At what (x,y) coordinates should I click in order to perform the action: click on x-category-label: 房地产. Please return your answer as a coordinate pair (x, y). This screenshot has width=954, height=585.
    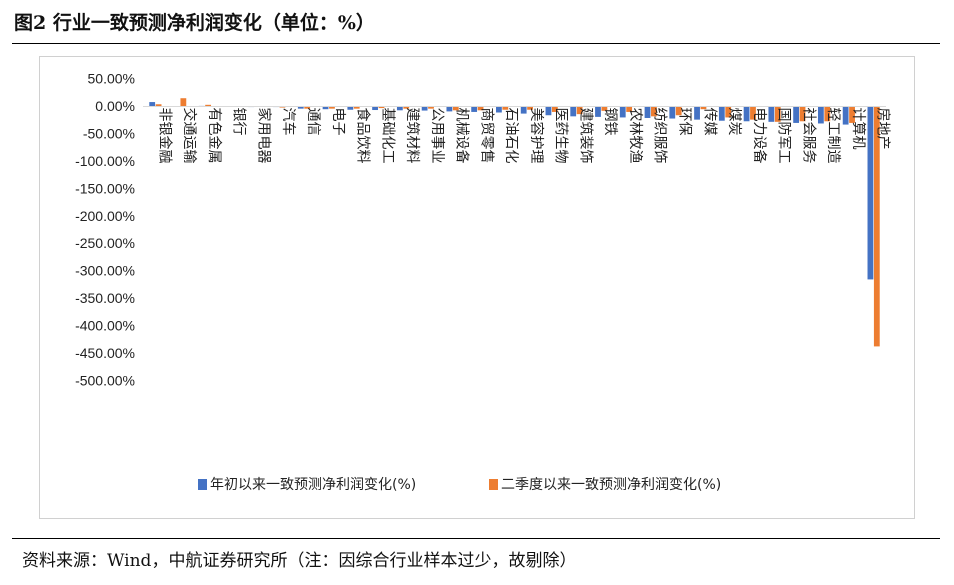
    Looking at the image, I should click on (883, 128).